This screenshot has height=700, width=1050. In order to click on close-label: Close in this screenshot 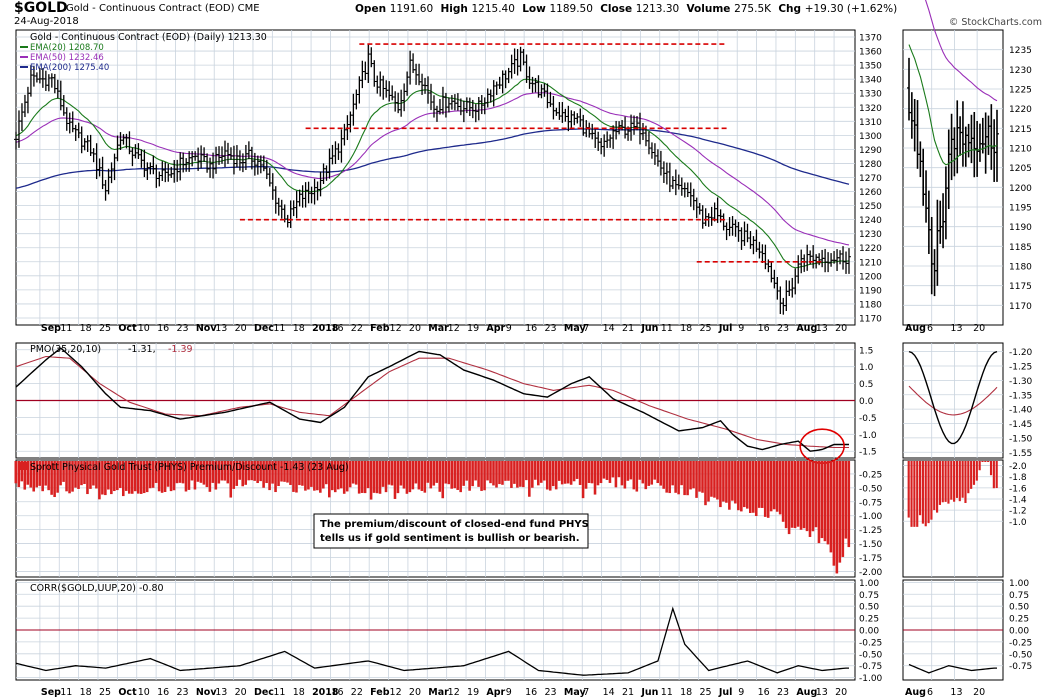, I will do `click(616, 9)`.